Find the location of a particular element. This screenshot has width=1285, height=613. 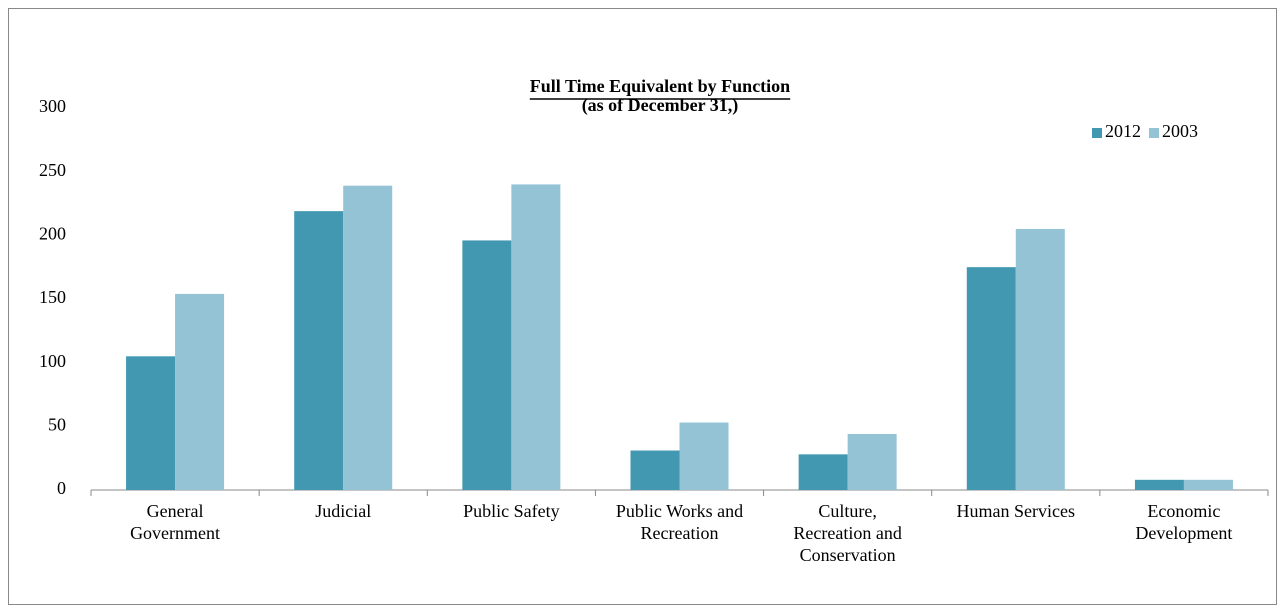

x-tick-label: Judicial is located at coordinates (343, 511).